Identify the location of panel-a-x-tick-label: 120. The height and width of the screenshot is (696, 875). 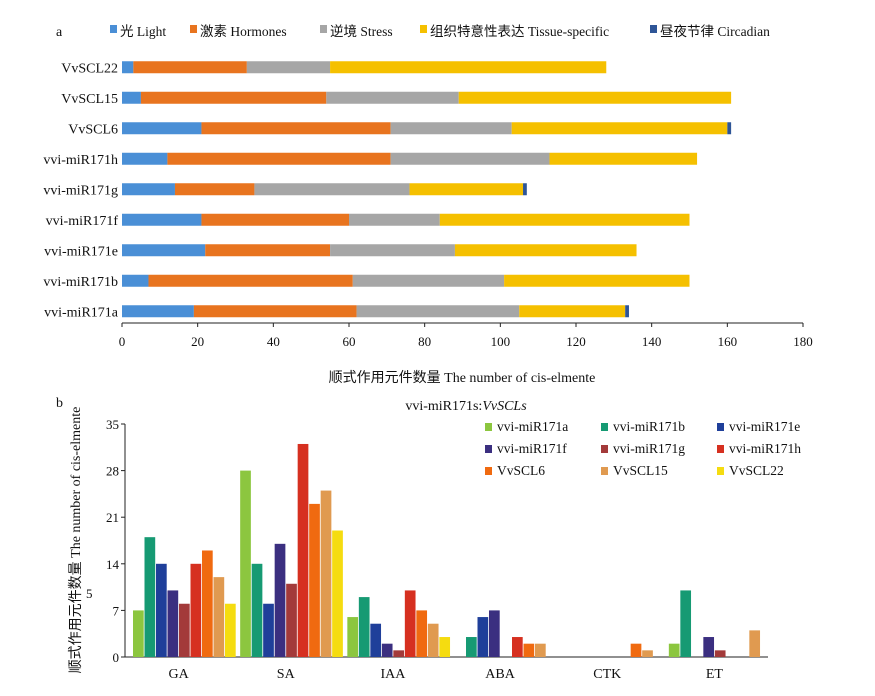
(576, 341).